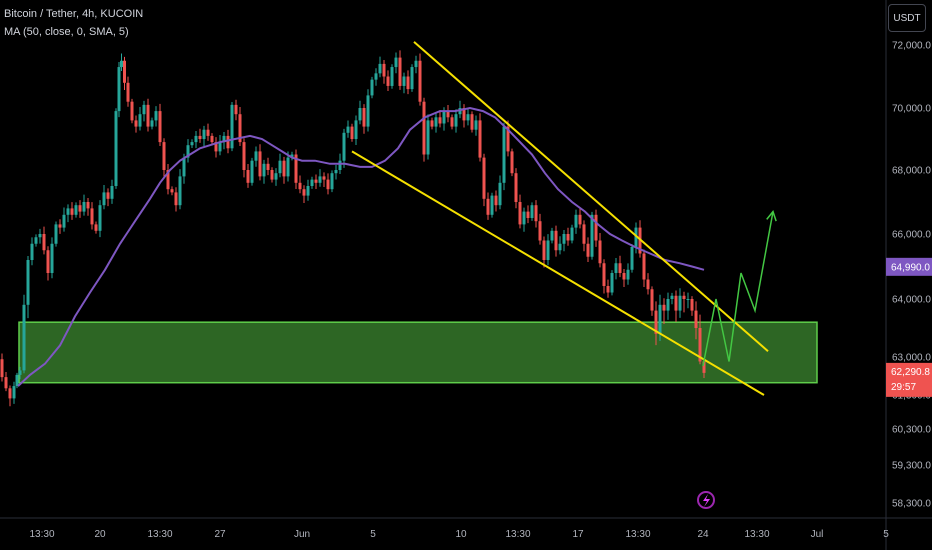 The height and width of the screenshot is (550, 932). I want to click on projection-arrow-head, so click(771, 216).